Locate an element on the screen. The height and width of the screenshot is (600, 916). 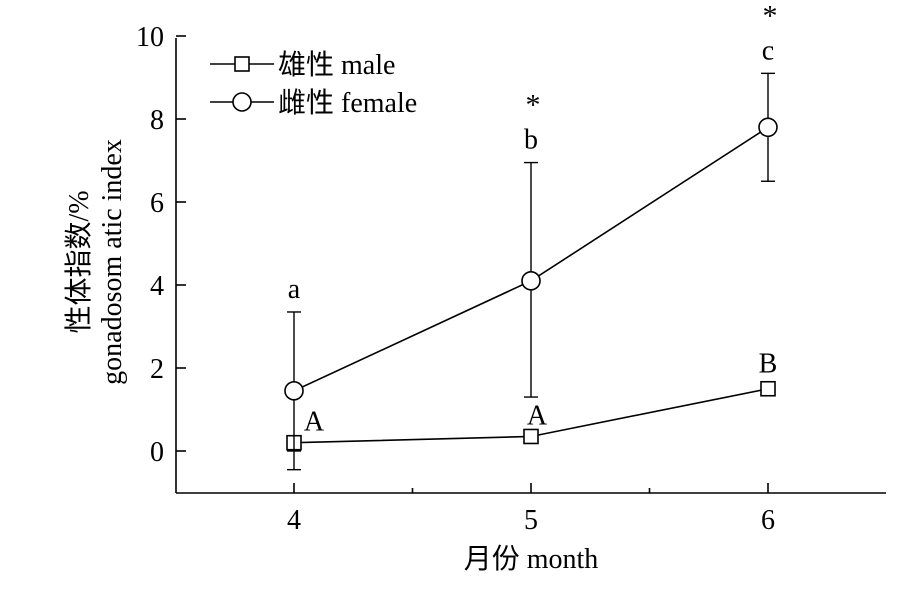
significance-letter-female: b is located at coordinates (531, 140).